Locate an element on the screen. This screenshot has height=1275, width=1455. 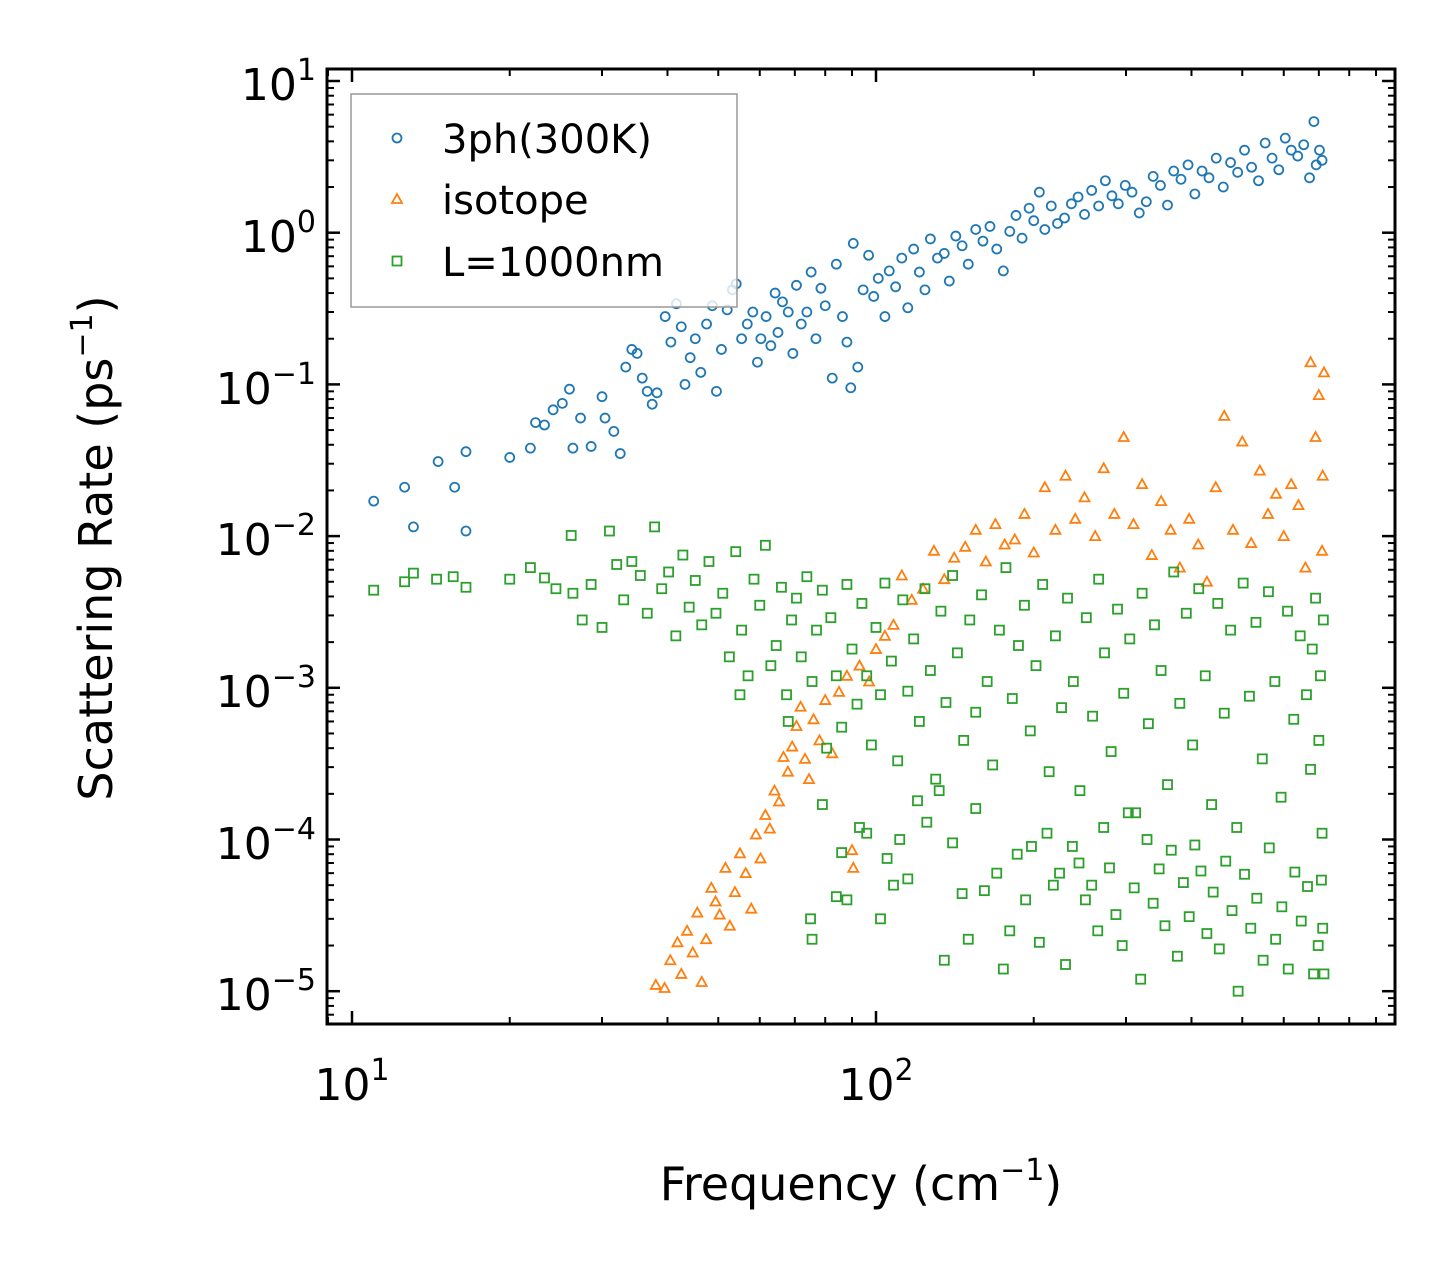
legend-entry: L=1000nm is located at coordinates (527, 263).